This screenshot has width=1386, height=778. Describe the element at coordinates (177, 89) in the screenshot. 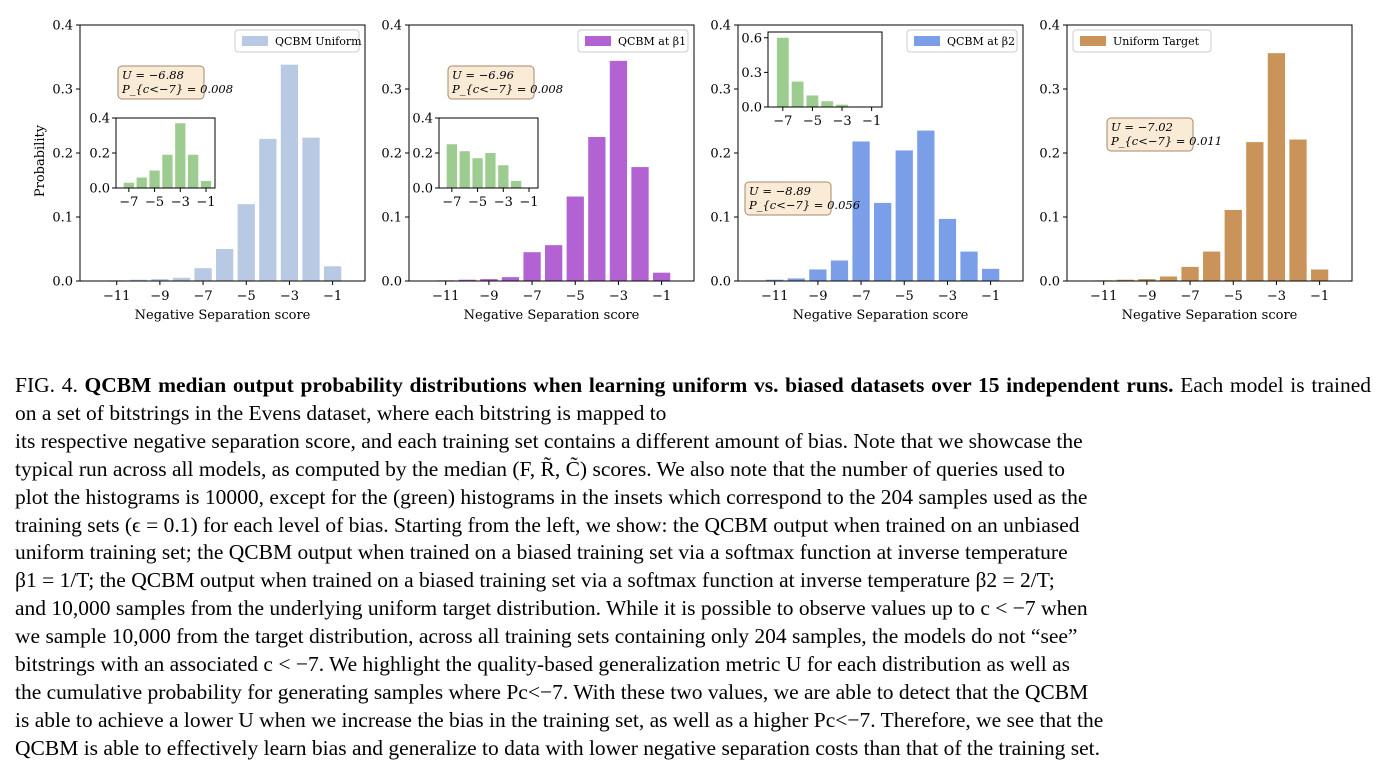

I see `annotation-p-value: P_{c<−7} = 0.008` at that location.